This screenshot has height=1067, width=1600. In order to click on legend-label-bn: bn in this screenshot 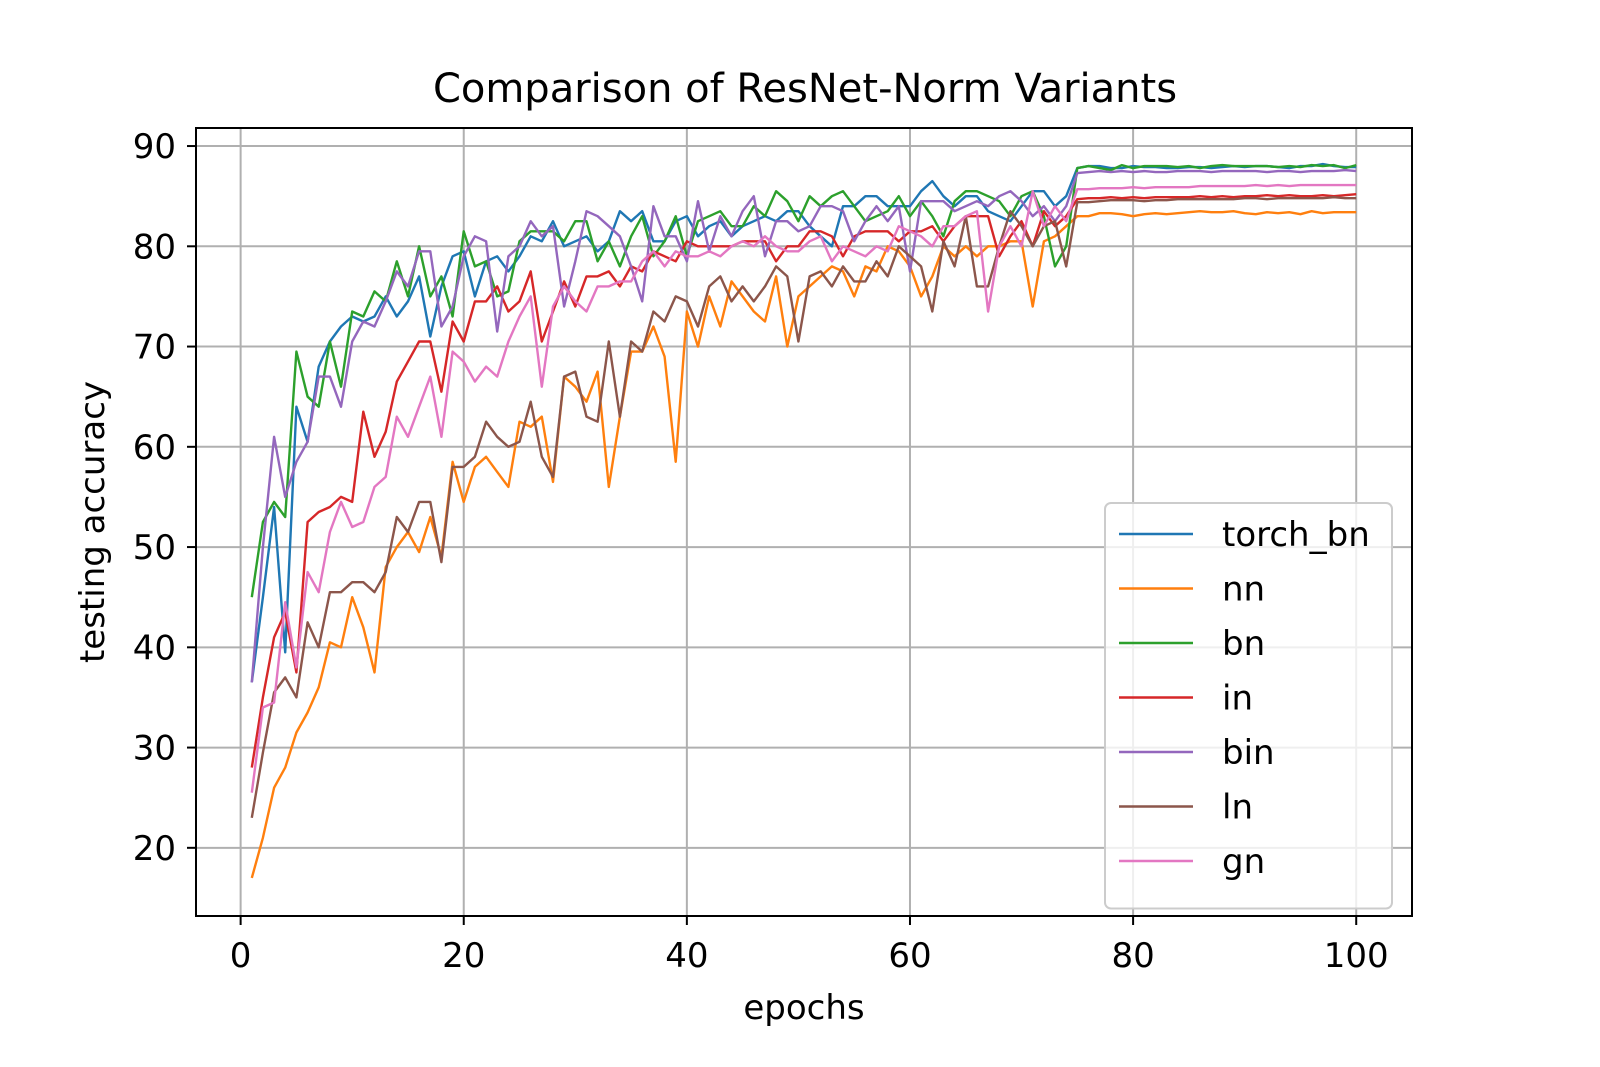, I will do `click(1243, 644)`.